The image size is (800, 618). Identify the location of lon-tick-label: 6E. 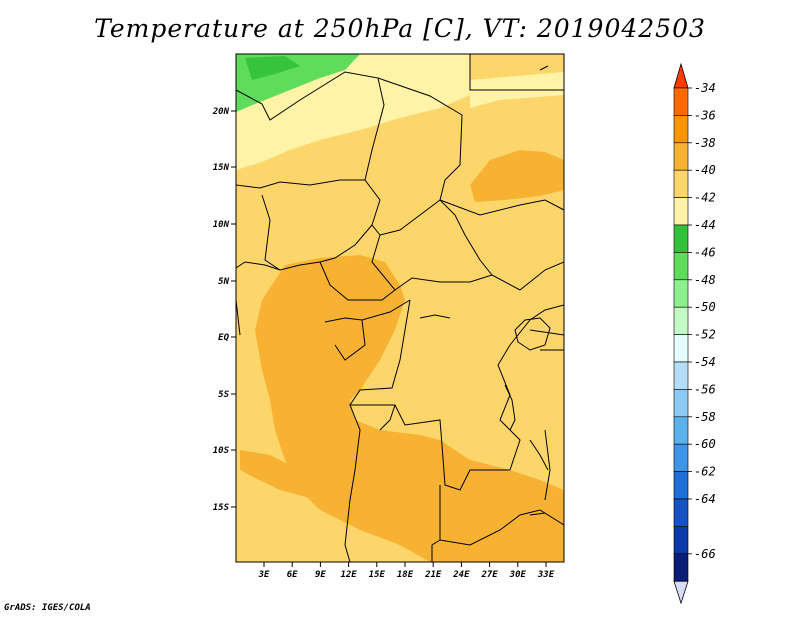
(292, 575).